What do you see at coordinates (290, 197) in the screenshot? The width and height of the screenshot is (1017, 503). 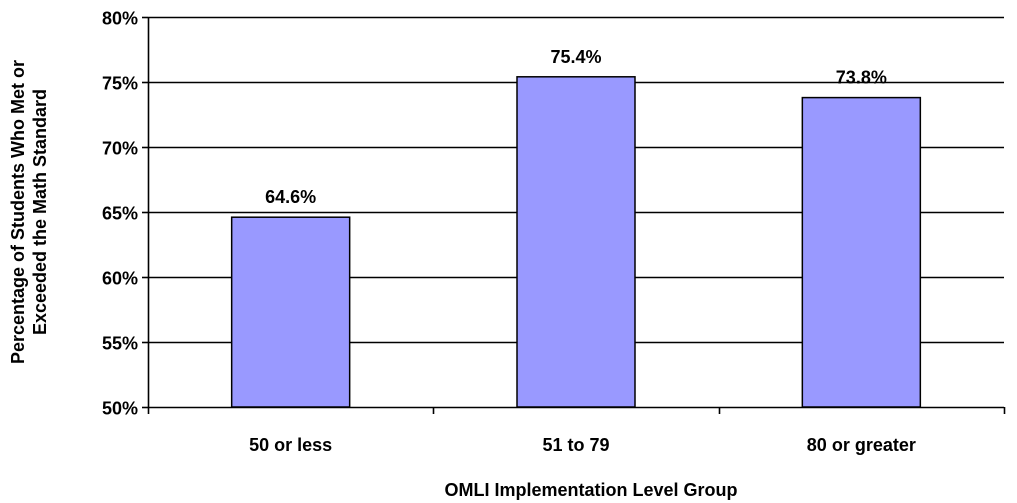 I see `data-label: 64.6%` at bounding box center [290, 197].